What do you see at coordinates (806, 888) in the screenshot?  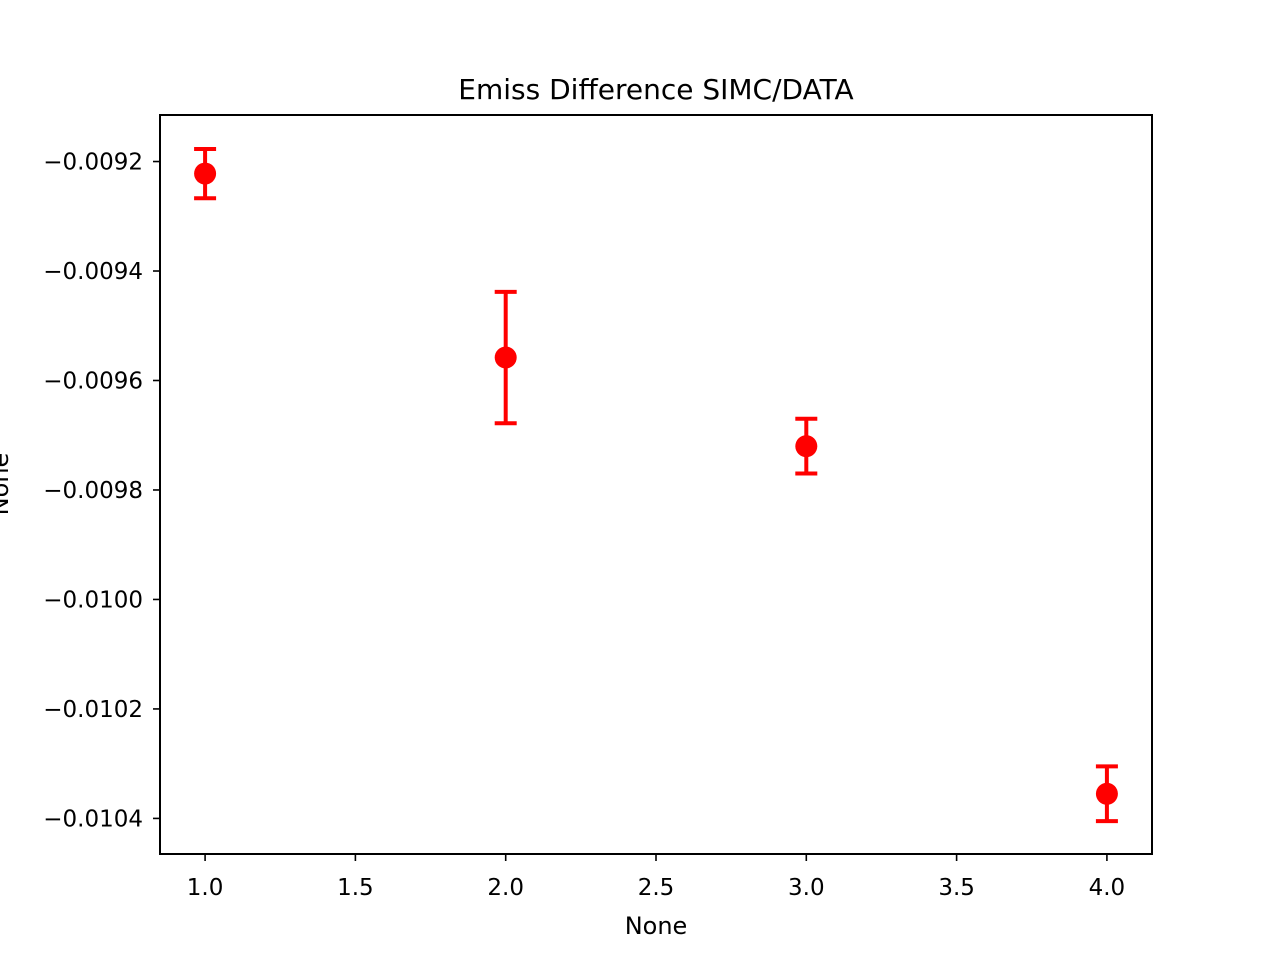 I see `x-tick-label: 3.0` at bounding box center [806, 888].